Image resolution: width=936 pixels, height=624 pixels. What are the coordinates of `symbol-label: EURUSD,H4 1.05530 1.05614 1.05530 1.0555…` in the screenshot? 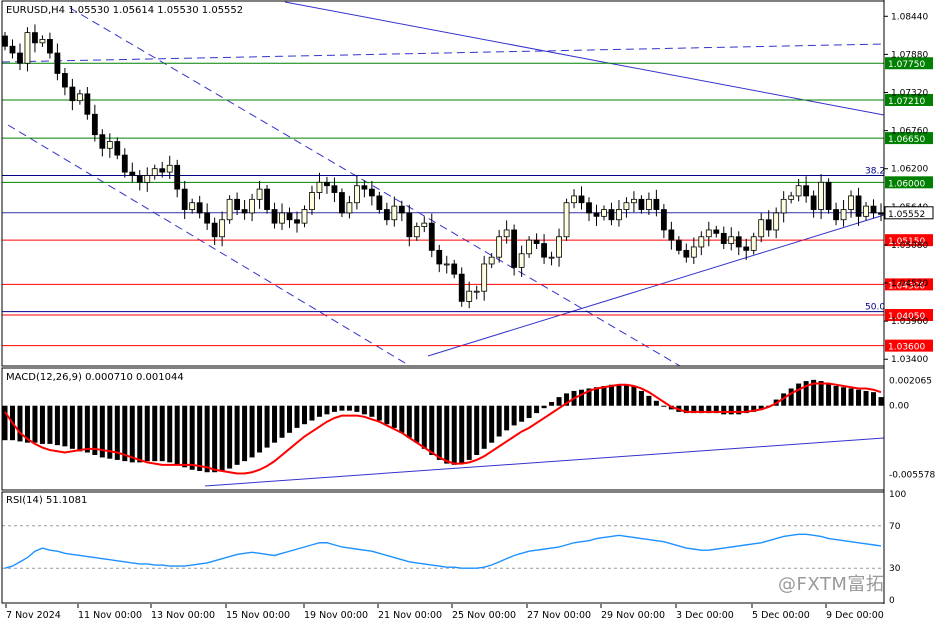 It's located at (124, 10).